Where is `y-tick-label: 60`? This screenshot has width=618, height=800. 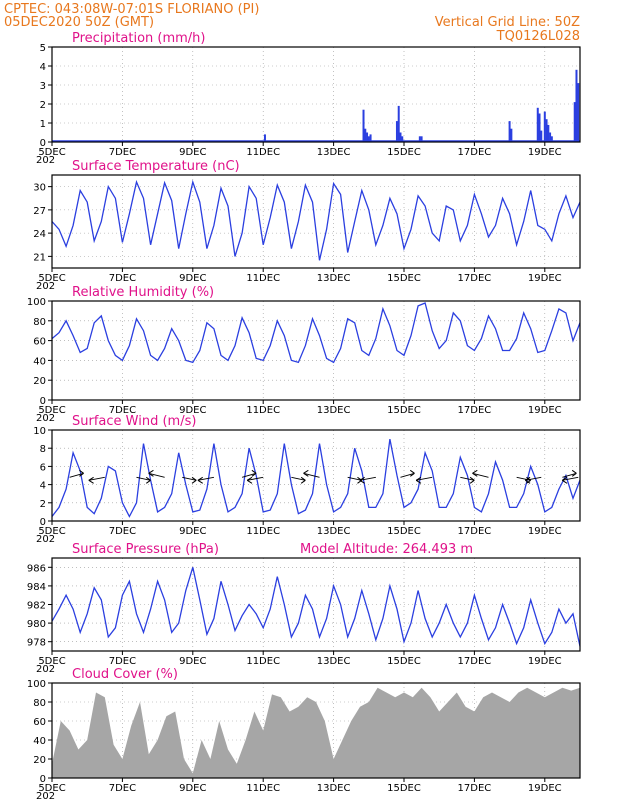
y-tick-label: 60 is located at coordinates (39, 722).